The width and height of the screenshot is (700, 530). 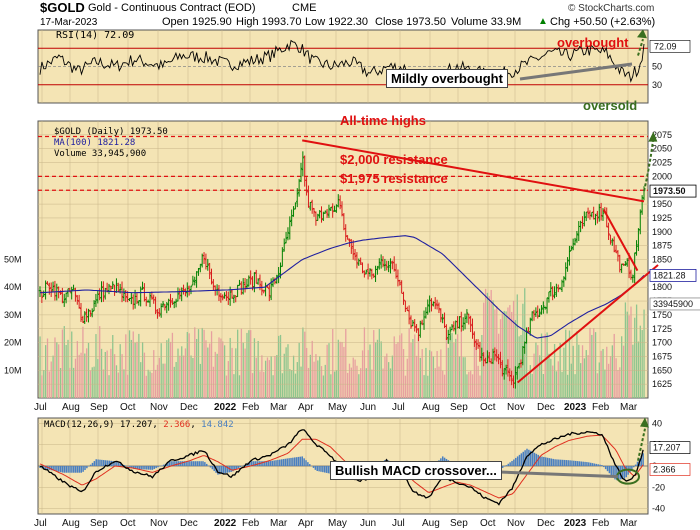 What do you see at coordinates (95, 35) in the screenshot?
I see `rsi-legend: RSI(14) 72.09` at bounding box center [95, 35].